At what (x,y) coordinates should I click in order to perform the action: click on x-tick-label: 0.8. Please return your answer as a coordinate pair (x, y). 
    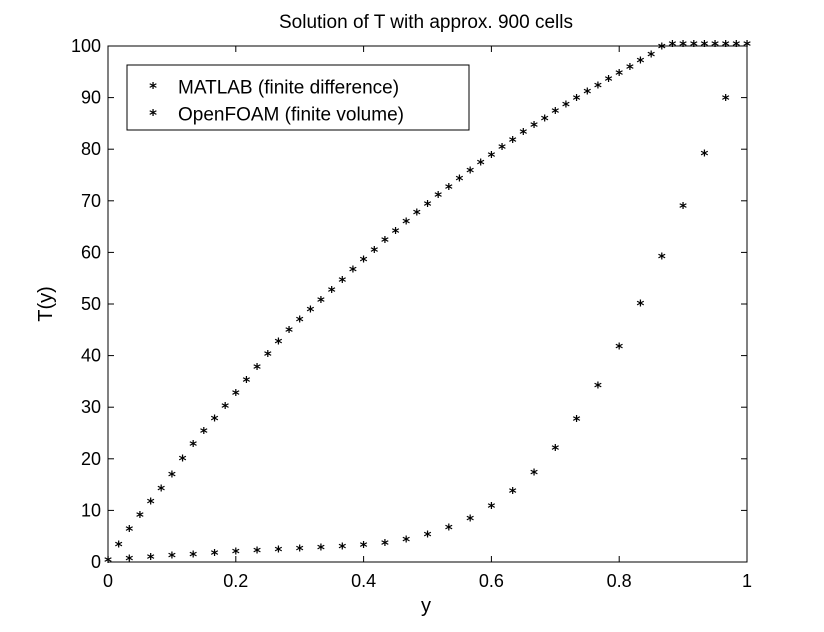
    Looking at the image, I should click on (619, 581).